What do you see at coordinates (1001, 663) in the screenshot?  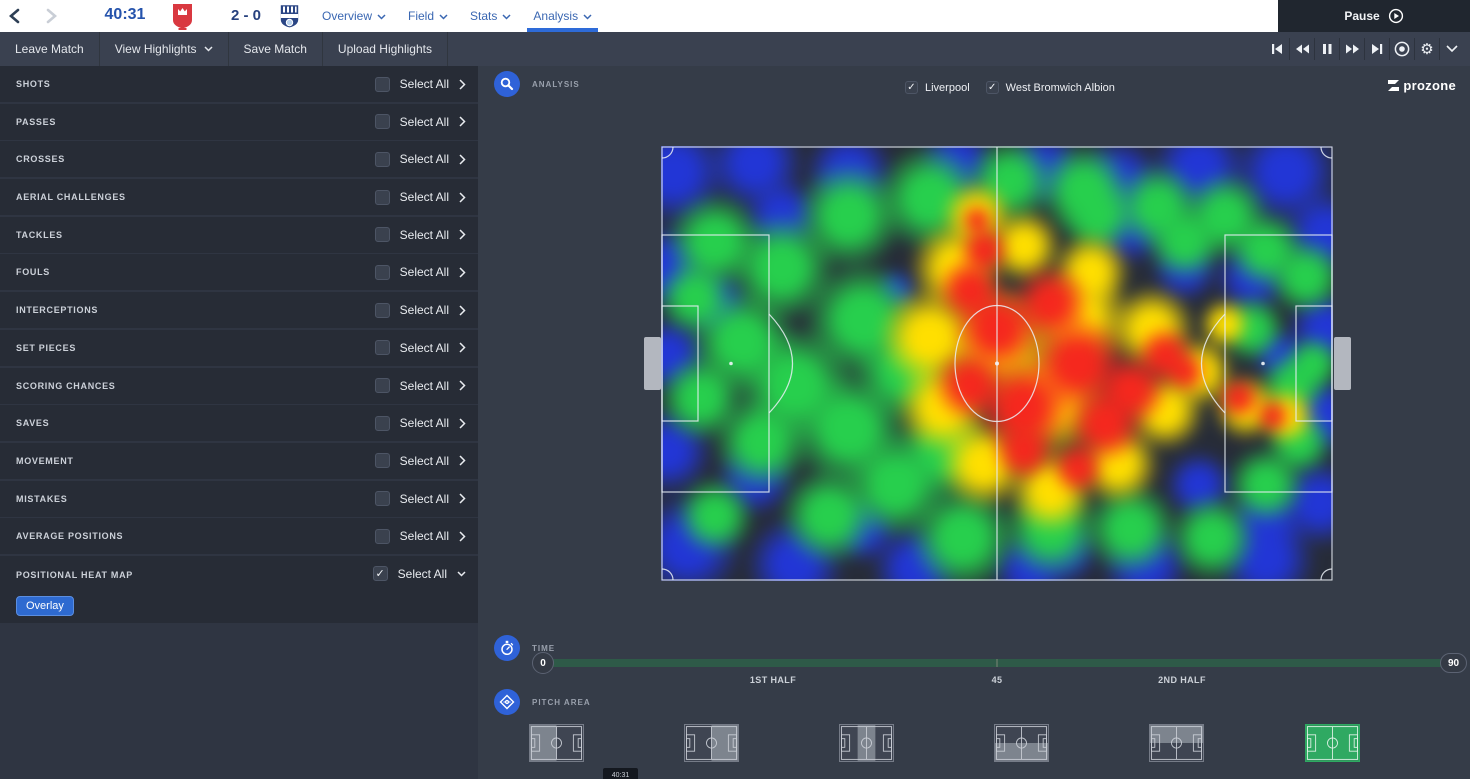 I see `time-slider-track` at bounding box center [1001, 663].